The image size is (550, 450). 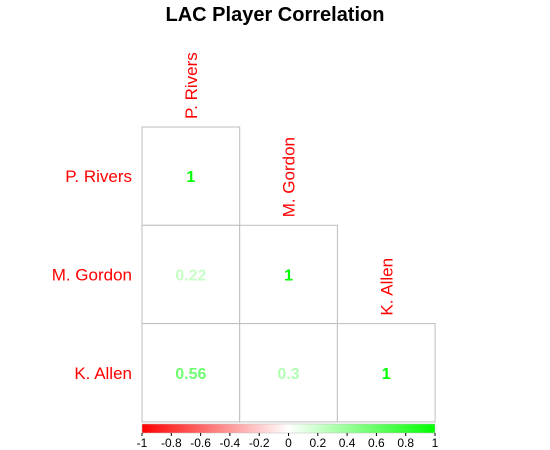 I want to click on colorbar: -1 -0.8 -0.6 -0.4 -0.2 0 0.2 0.4 0.6 0.8 1, so click(x=288, y=436).